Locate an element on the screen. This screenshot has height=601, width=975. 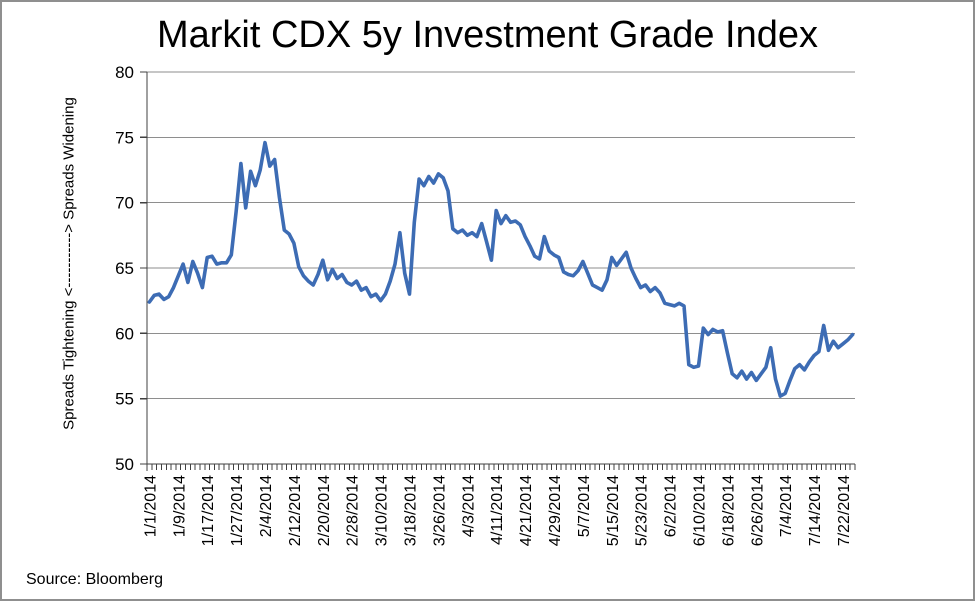
y-tick-label: 80 is located at coordinates (124, 72).